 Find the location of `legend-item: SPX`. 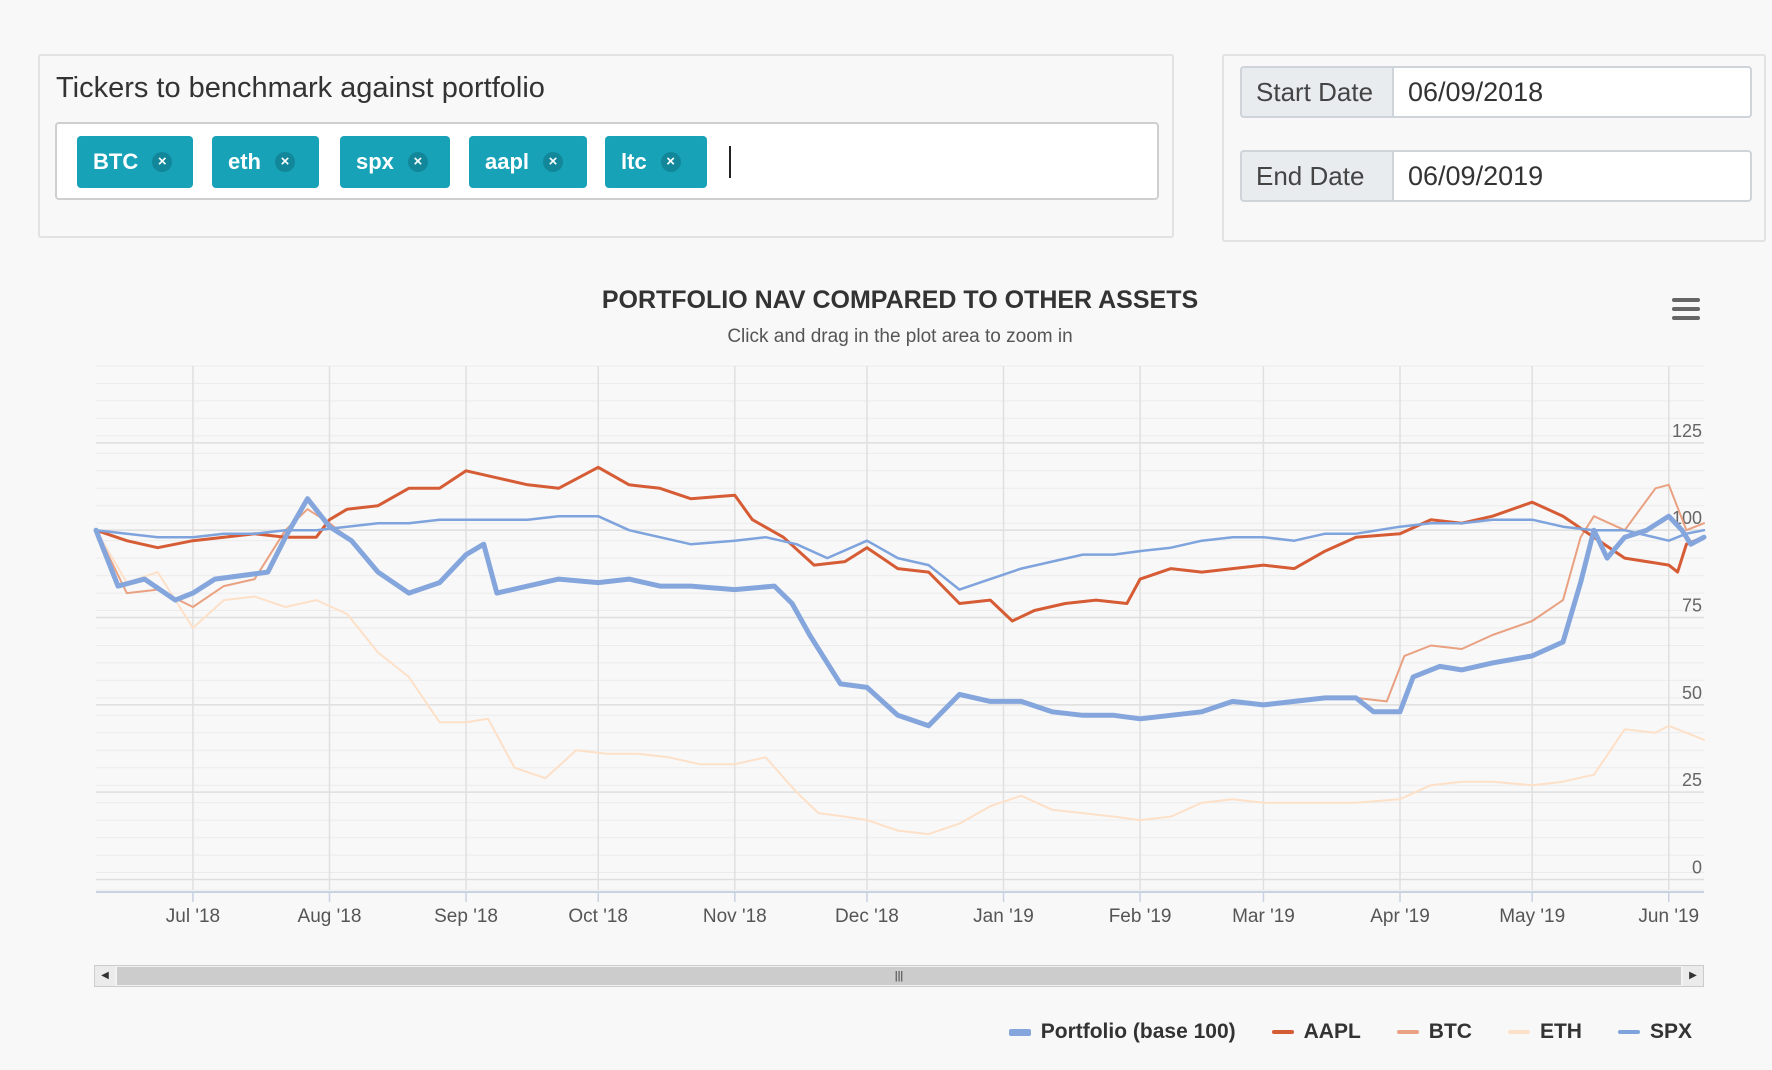

legend-item: SPX is located at coordinates (1654, 1032).